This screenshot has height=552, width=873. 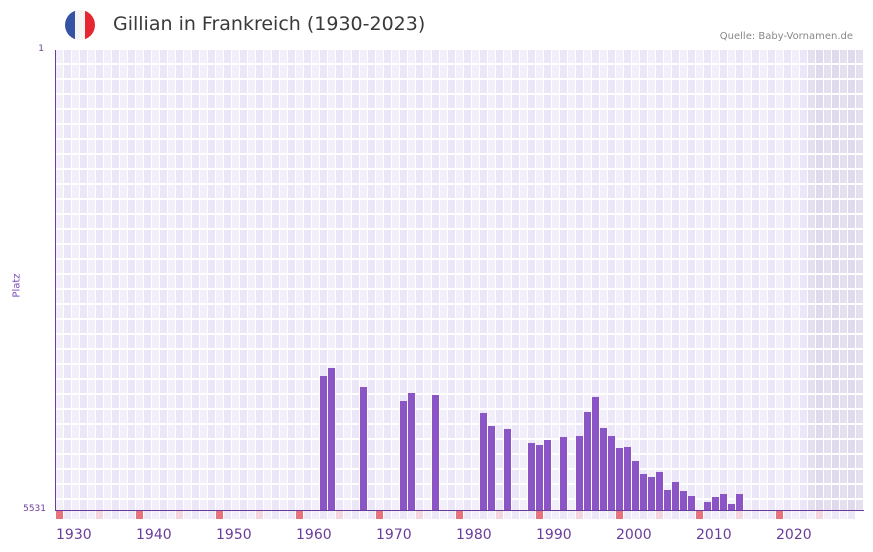 What do you see at coordinates (563, 473) in the screenshot?
I see `bar-1993` at bounding box center [563, 473].